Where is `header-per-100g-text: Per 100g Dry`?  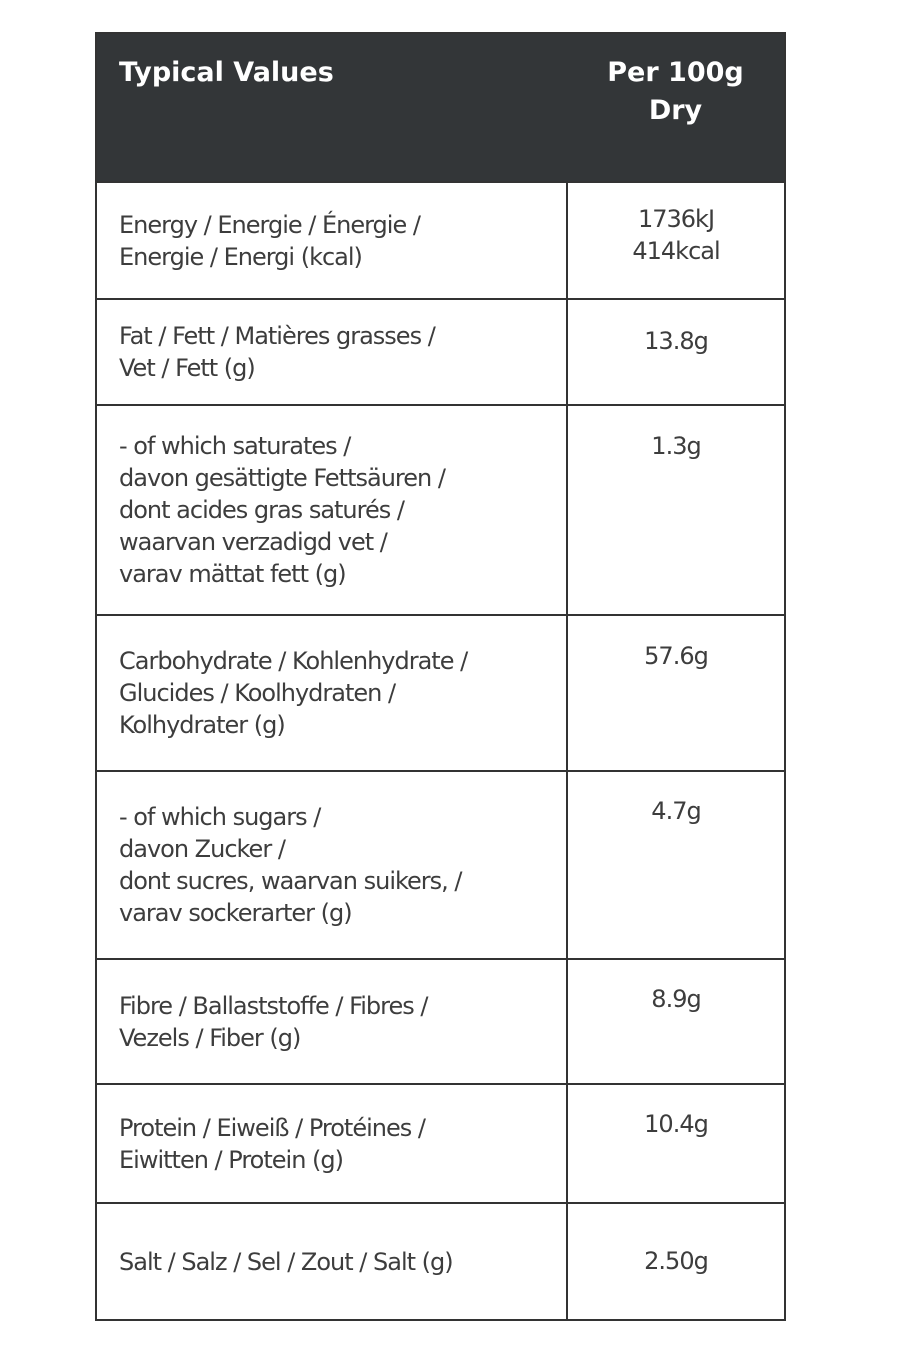 header-per-100g-text: Per 100g Dry is located at coordinates (675, 91).